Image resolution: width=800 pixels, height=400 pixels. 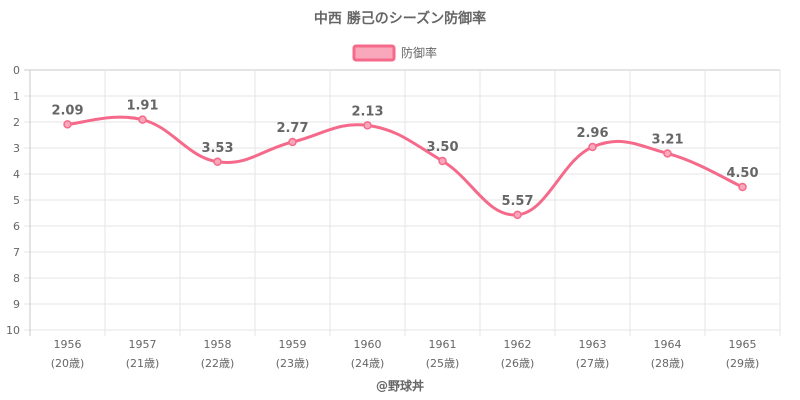 I want to click on x-tick-sublabel: (25歳), so click(x=443, y=363).